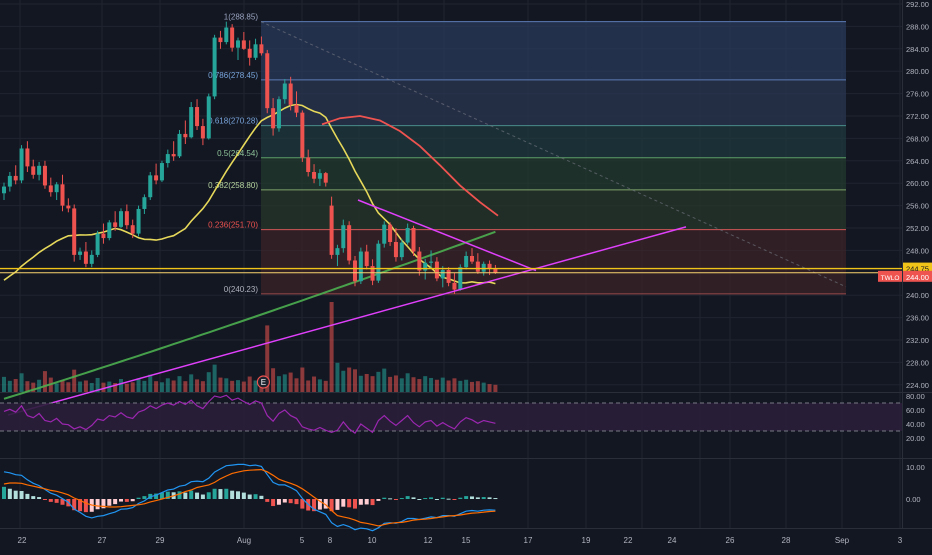 The width and height of the screenshot is (932, 555). I want to click on time-tick-label: 26, so click(730, 540).